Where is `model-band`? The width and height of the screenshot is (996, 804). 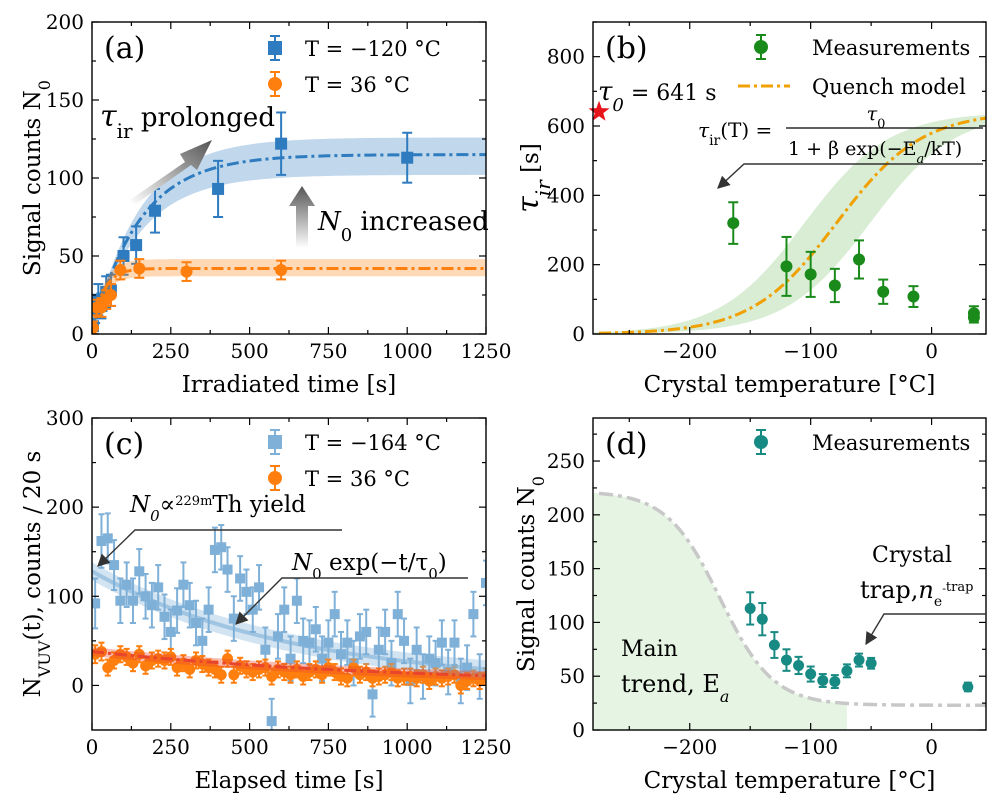 model-band is located at coordinates (789, 224).